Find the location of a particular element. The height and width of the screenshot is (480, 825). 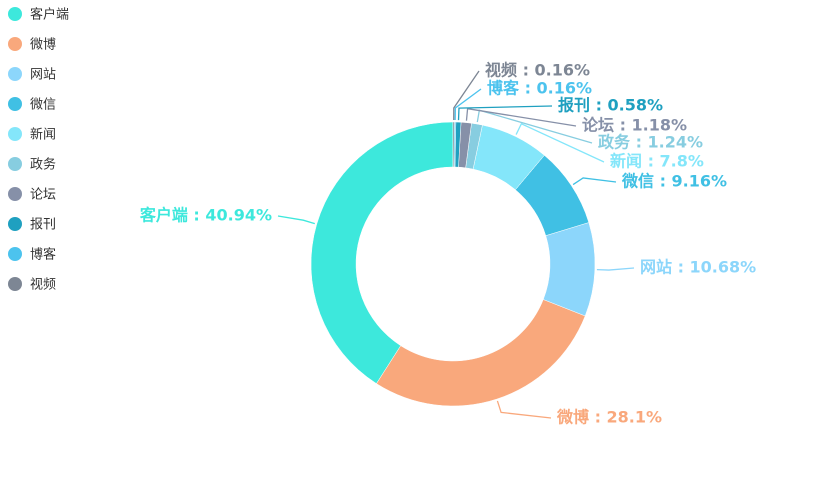

data-label: 论坛 : 1.18% is located at coordinates (634, 125).